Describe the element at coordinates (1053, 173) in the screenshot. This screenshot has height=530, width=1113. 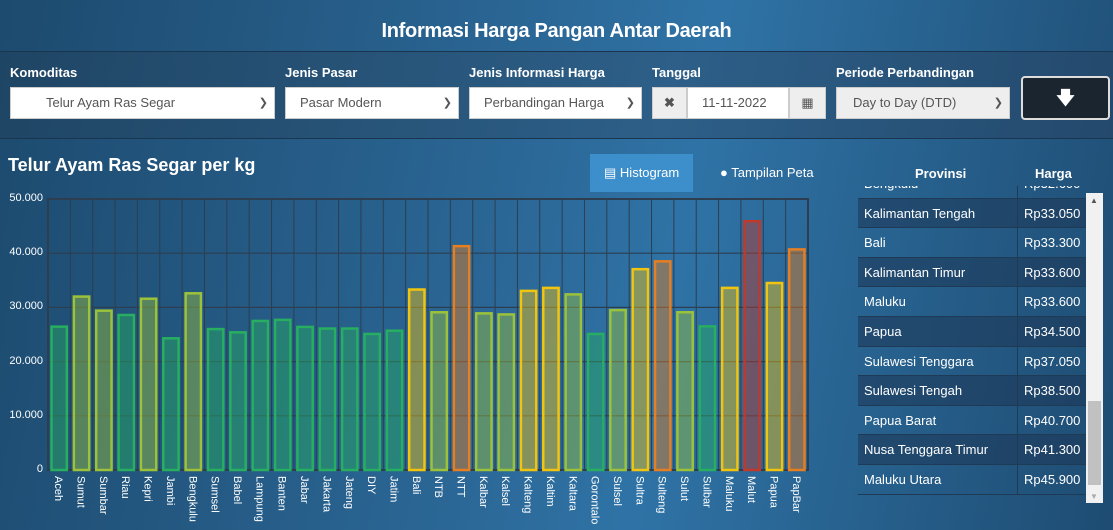
I see `table-header-harga: Harga` at that location.